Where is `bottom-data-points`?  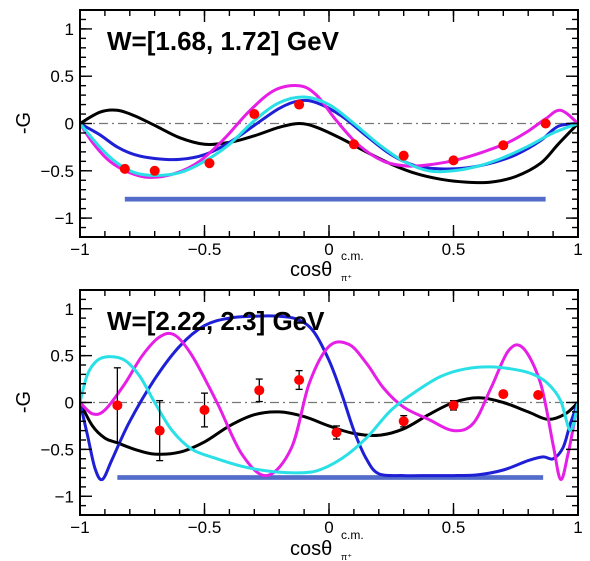
bottom-data-points is located at coordinates (328, 414).